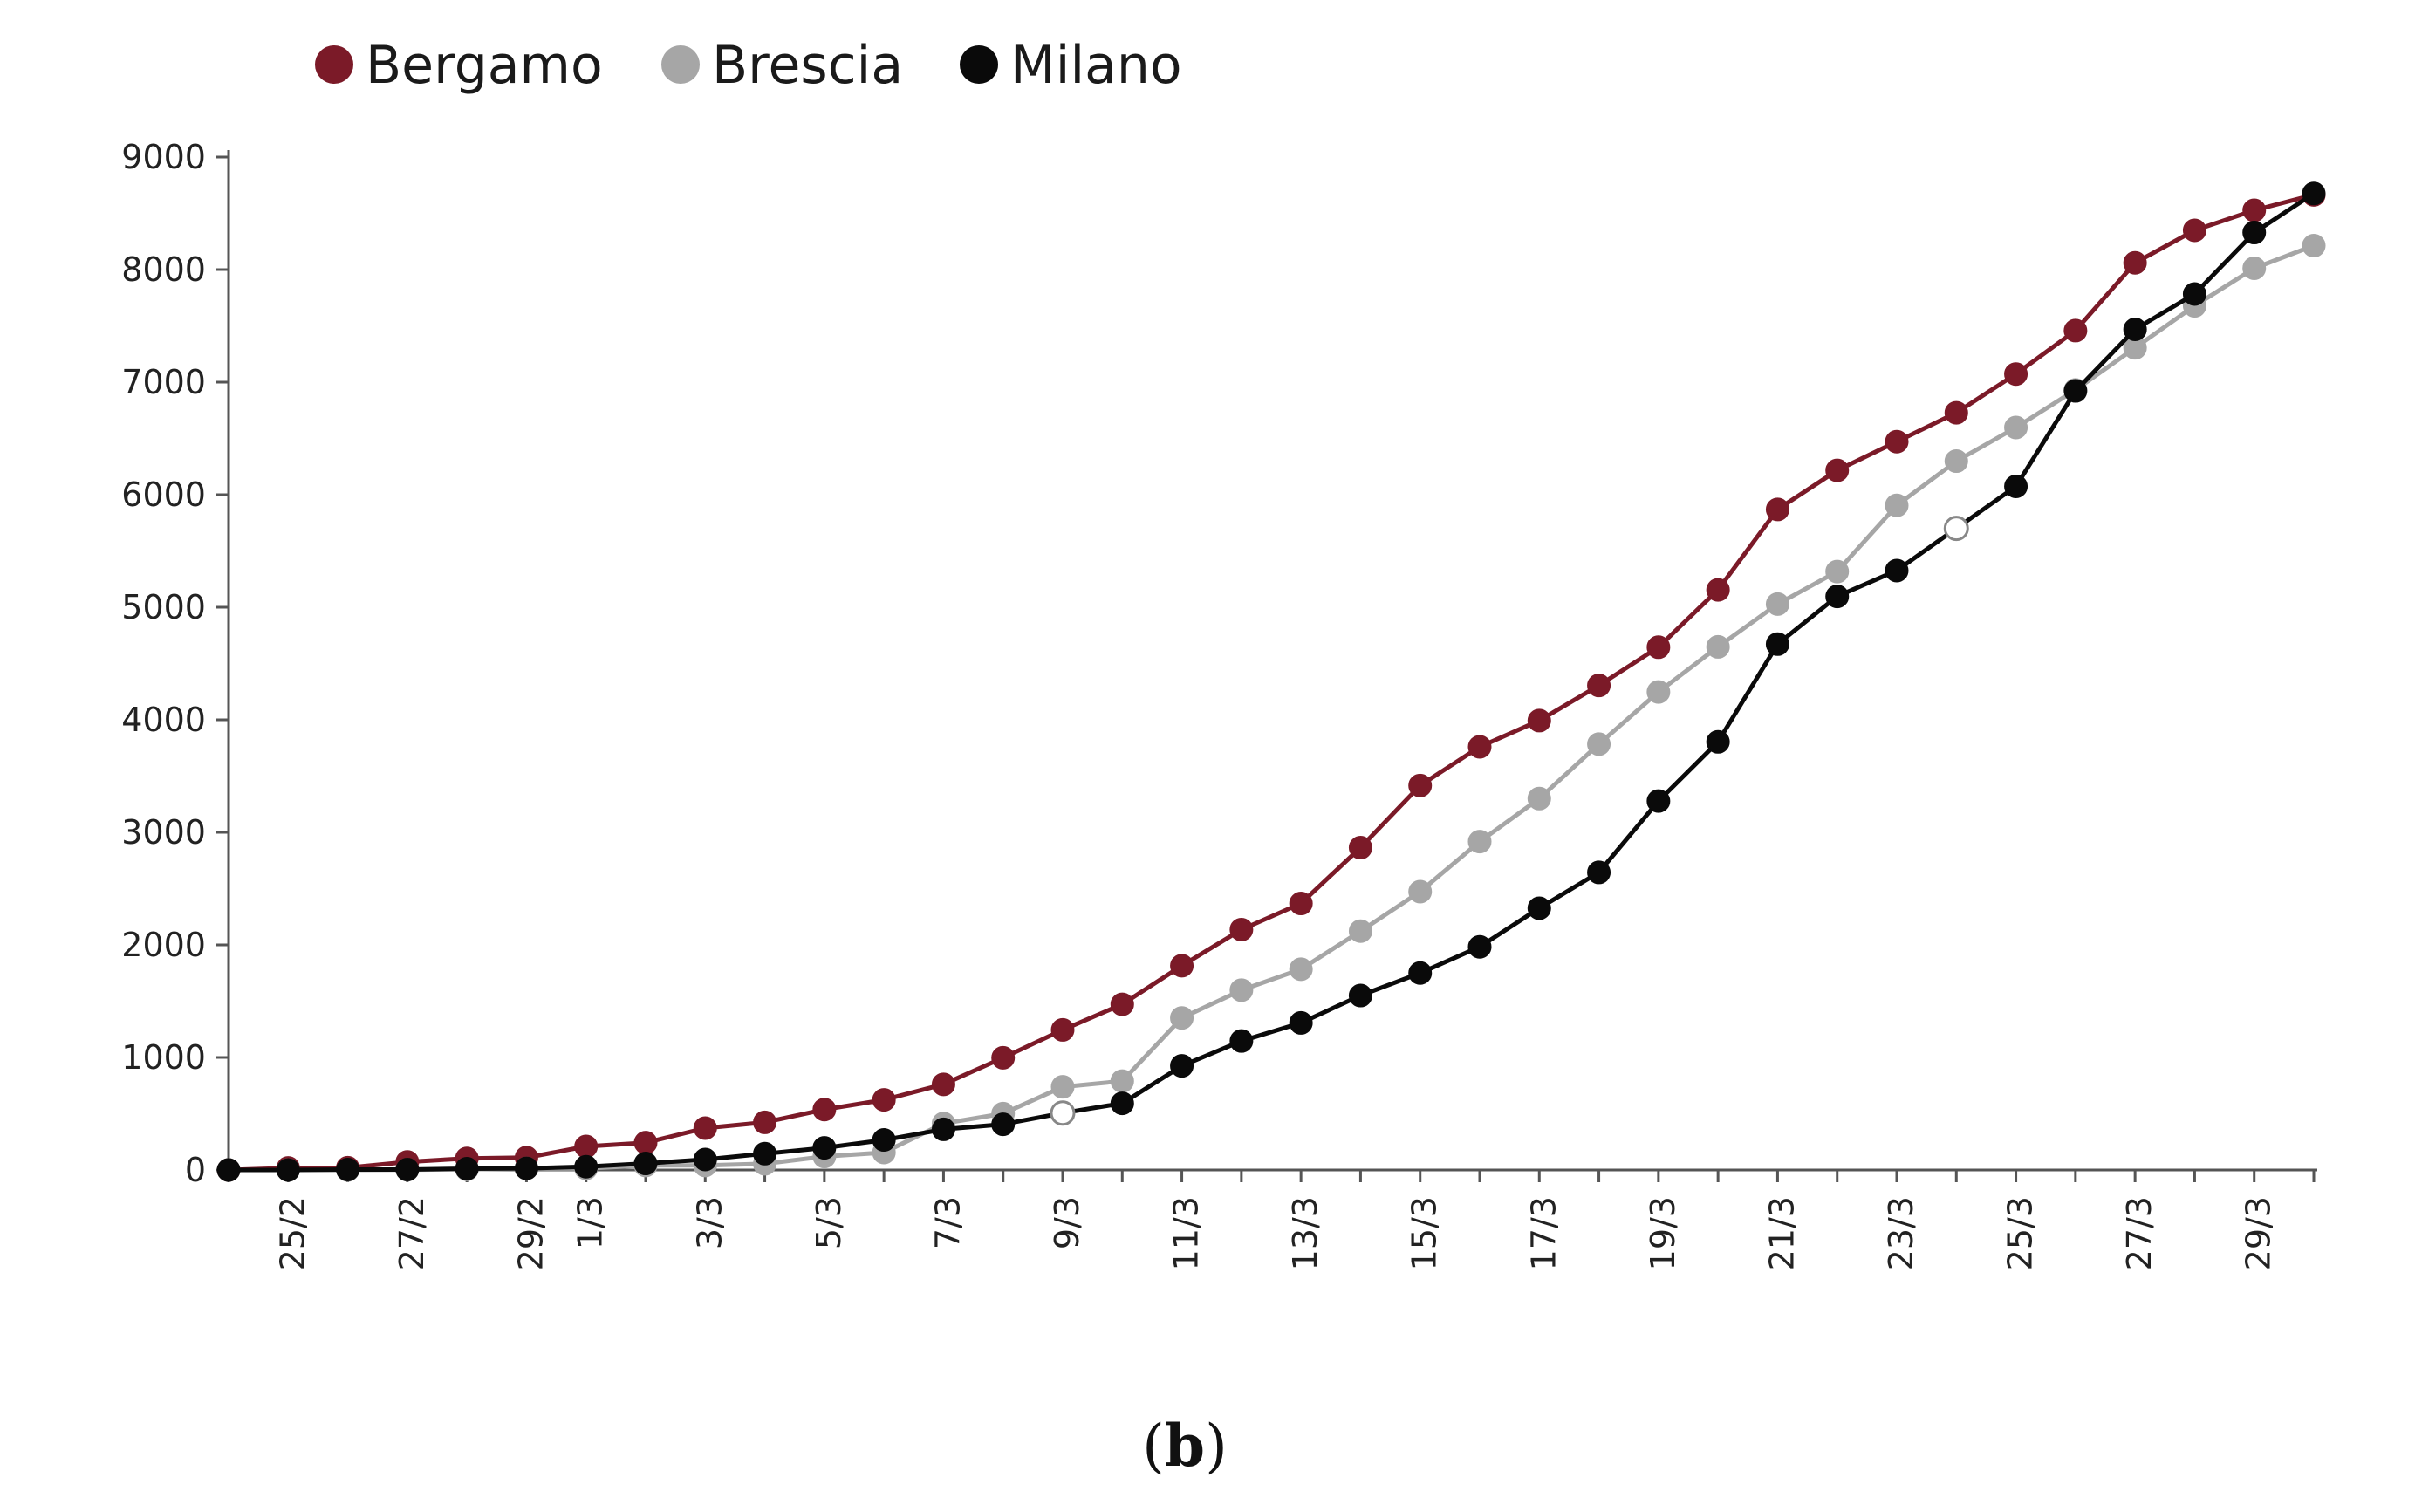 The width and height of the screenshot is (2415, 1512). I want to click on legend-marker-milano, so click(979, 64).